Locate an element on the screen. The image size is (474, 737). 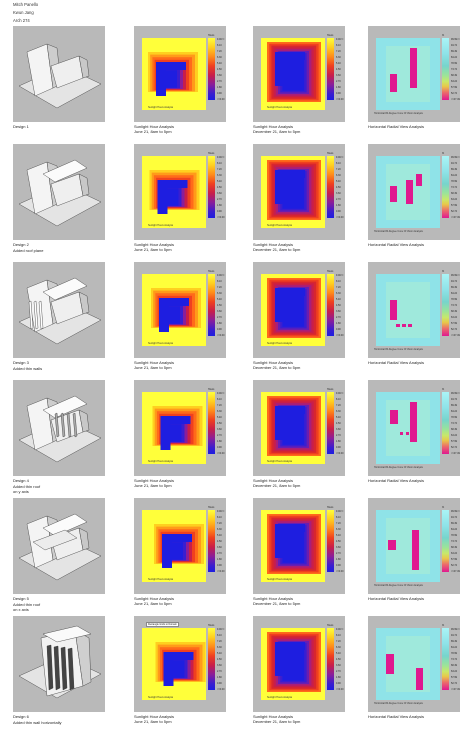
legend-tick: 73.74 is located at coordinates (454, 659).